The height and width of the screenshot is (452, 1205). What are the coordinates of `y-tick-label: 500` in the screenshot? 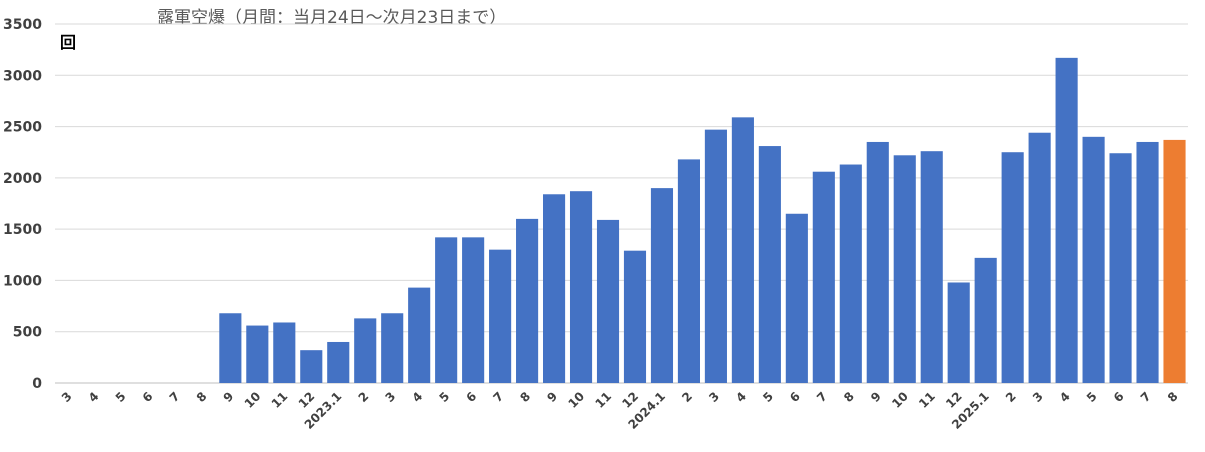 It's located at (27, 333).